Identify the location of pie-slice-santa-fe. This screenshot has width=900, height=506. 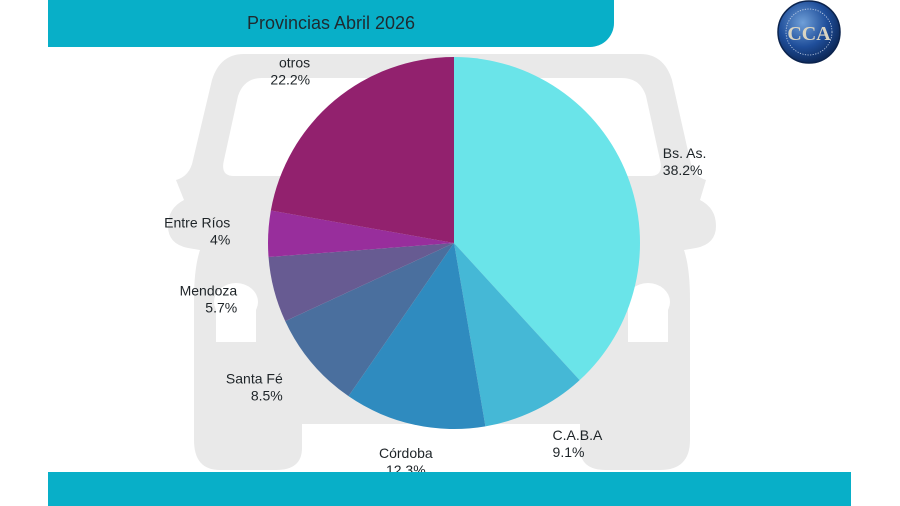
(369, 320).